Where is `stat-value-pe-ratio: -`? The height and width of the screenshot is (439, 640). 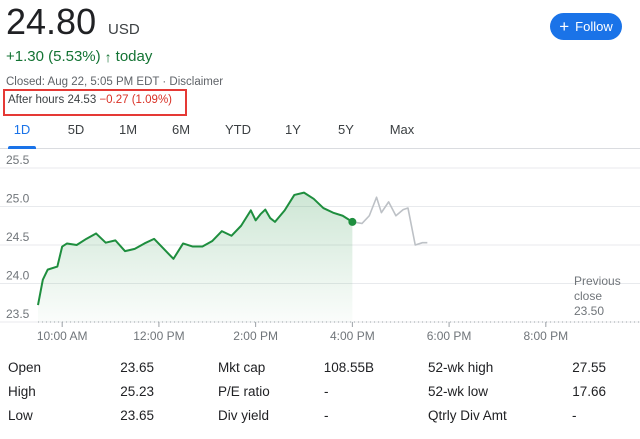 stat-value-pe-ratio: - is located at coordinates (326, 391).